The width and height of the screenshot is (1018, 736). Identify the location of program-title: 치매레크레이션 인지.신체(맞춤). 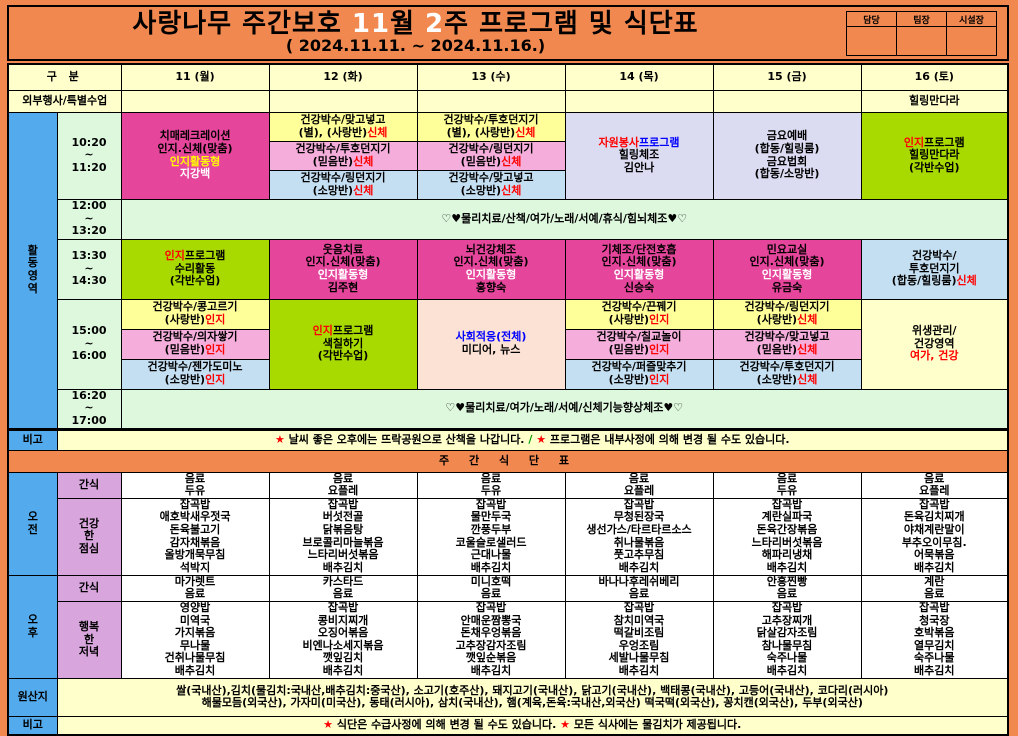
(195, 142).